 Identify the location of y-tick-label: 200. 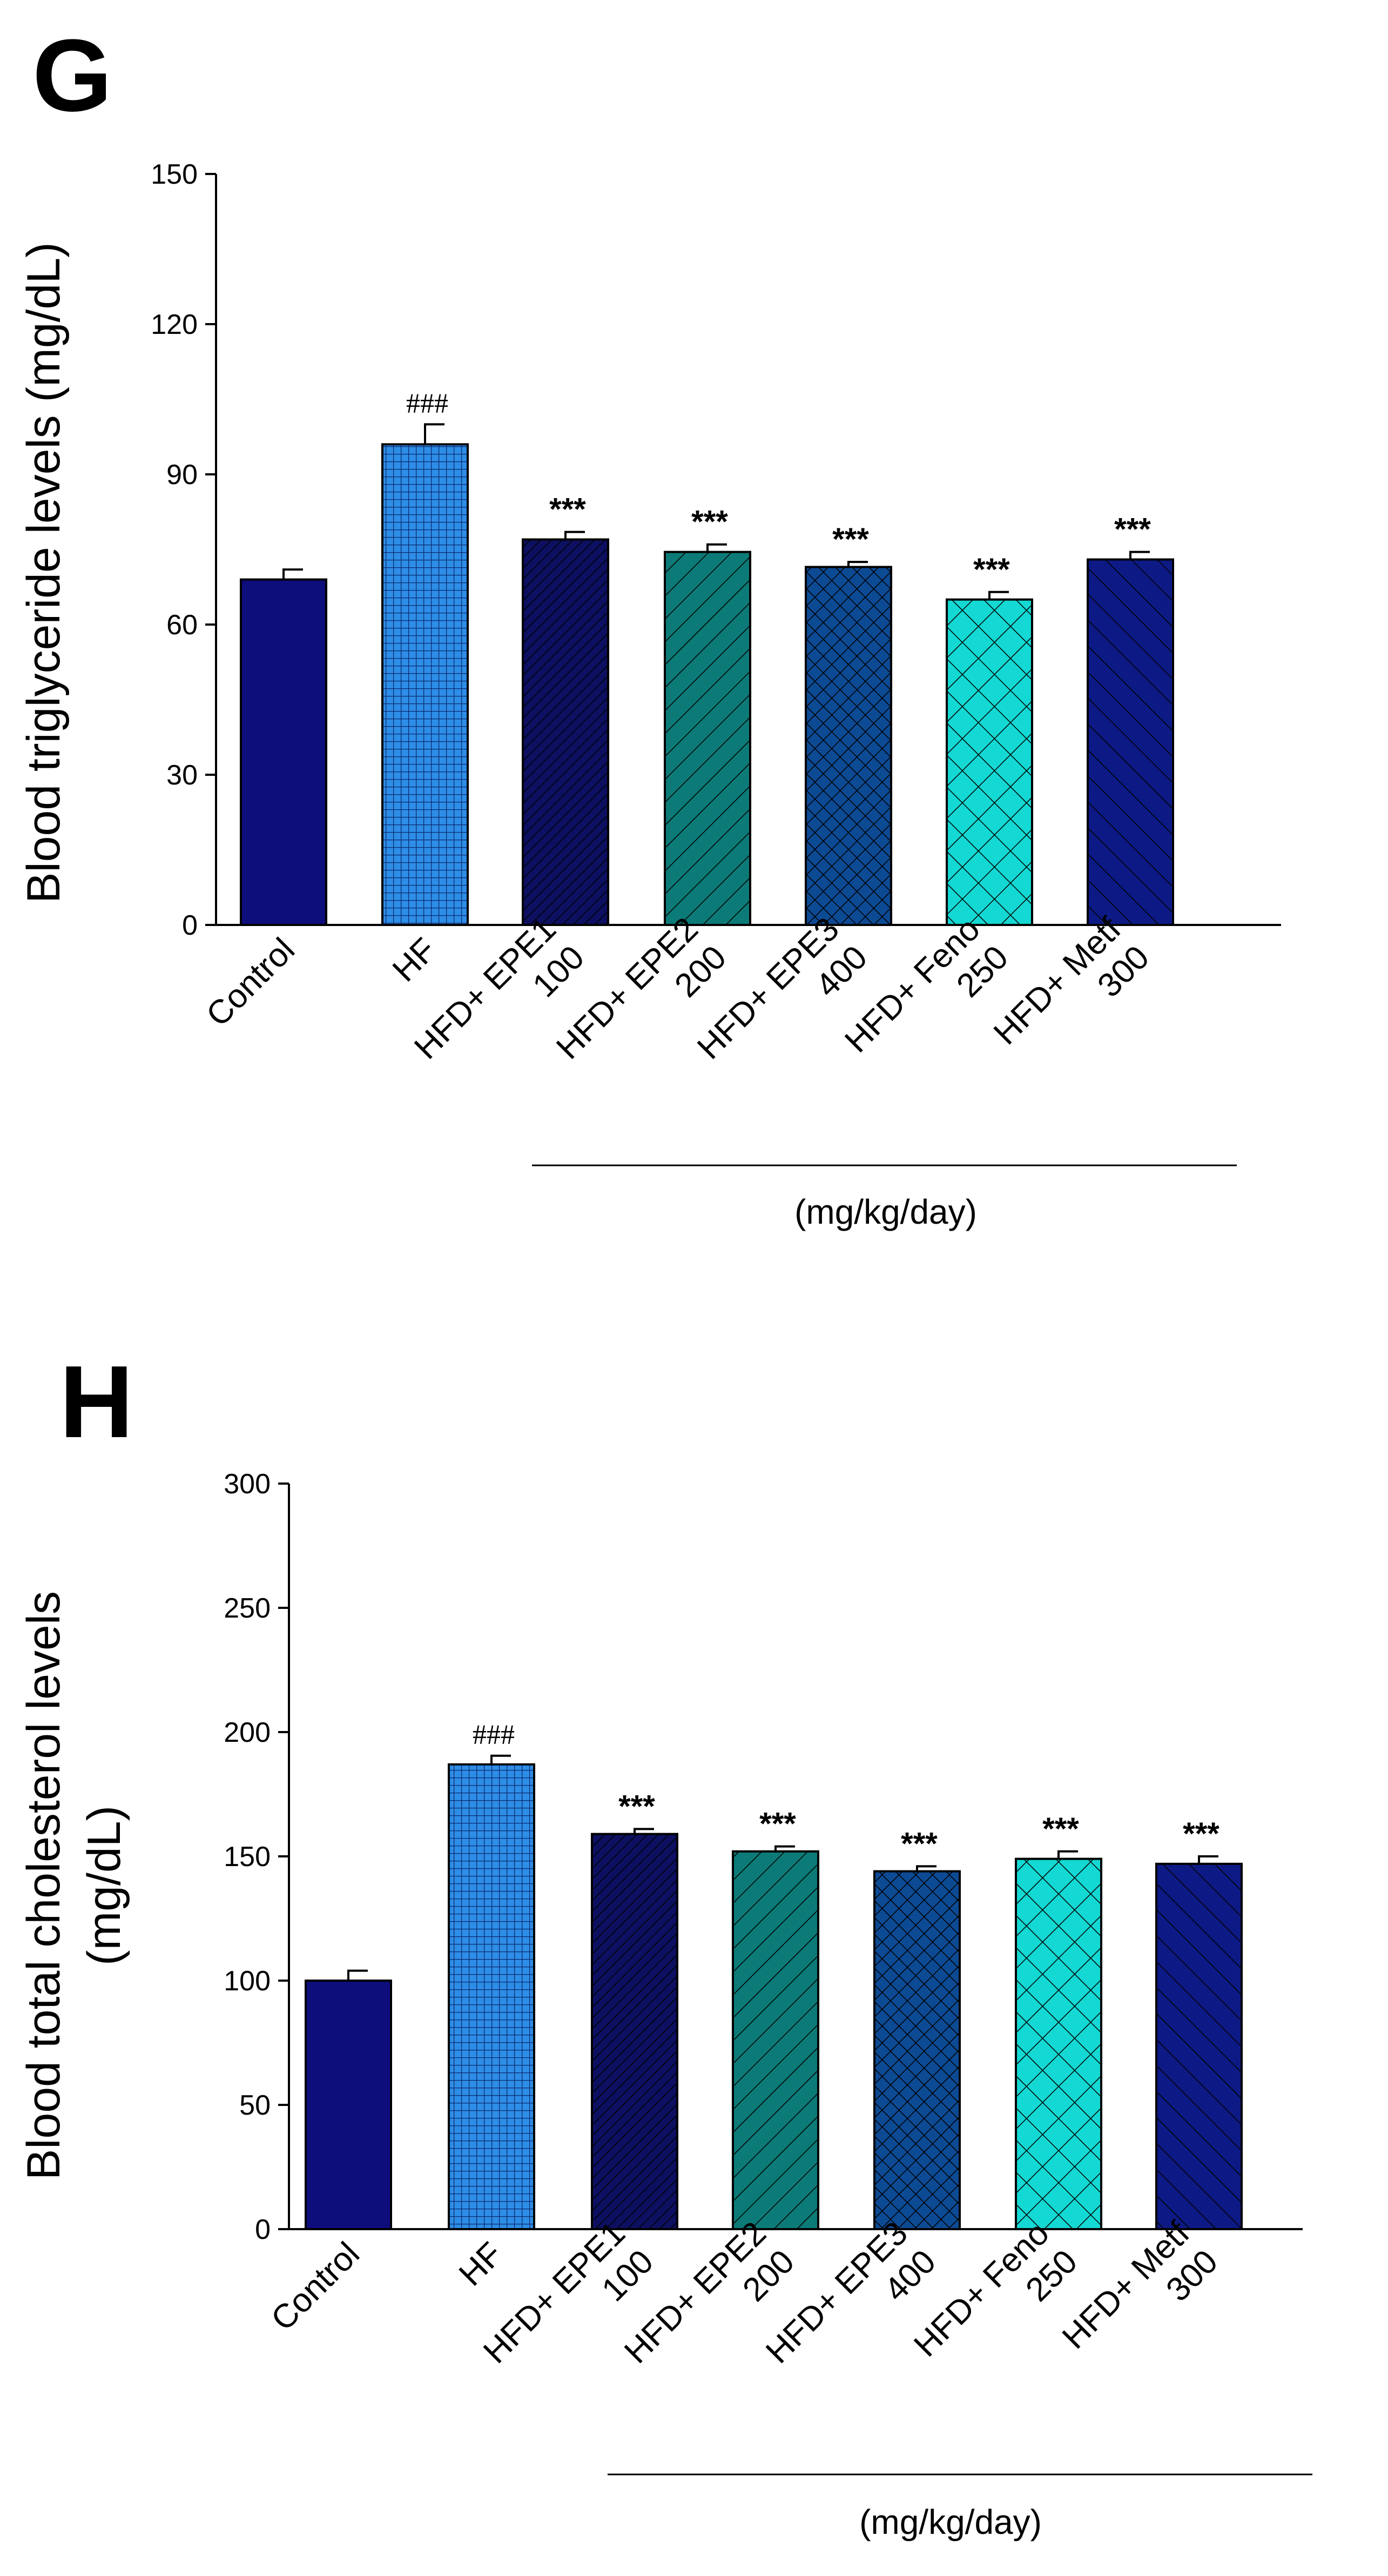
(247, 1733).